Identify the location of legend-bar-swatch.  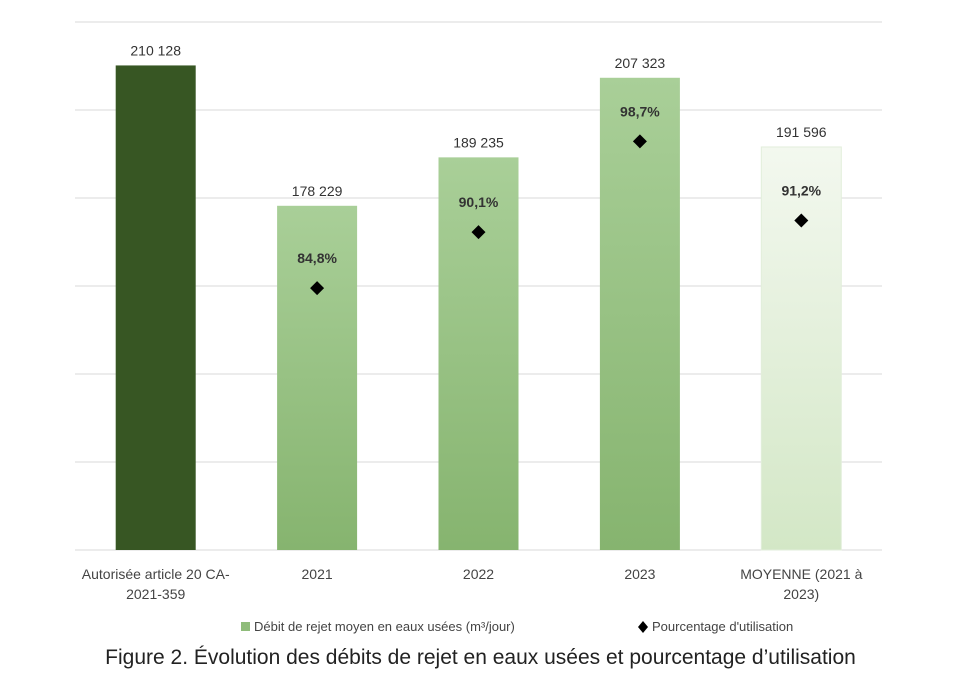
(245, 626).